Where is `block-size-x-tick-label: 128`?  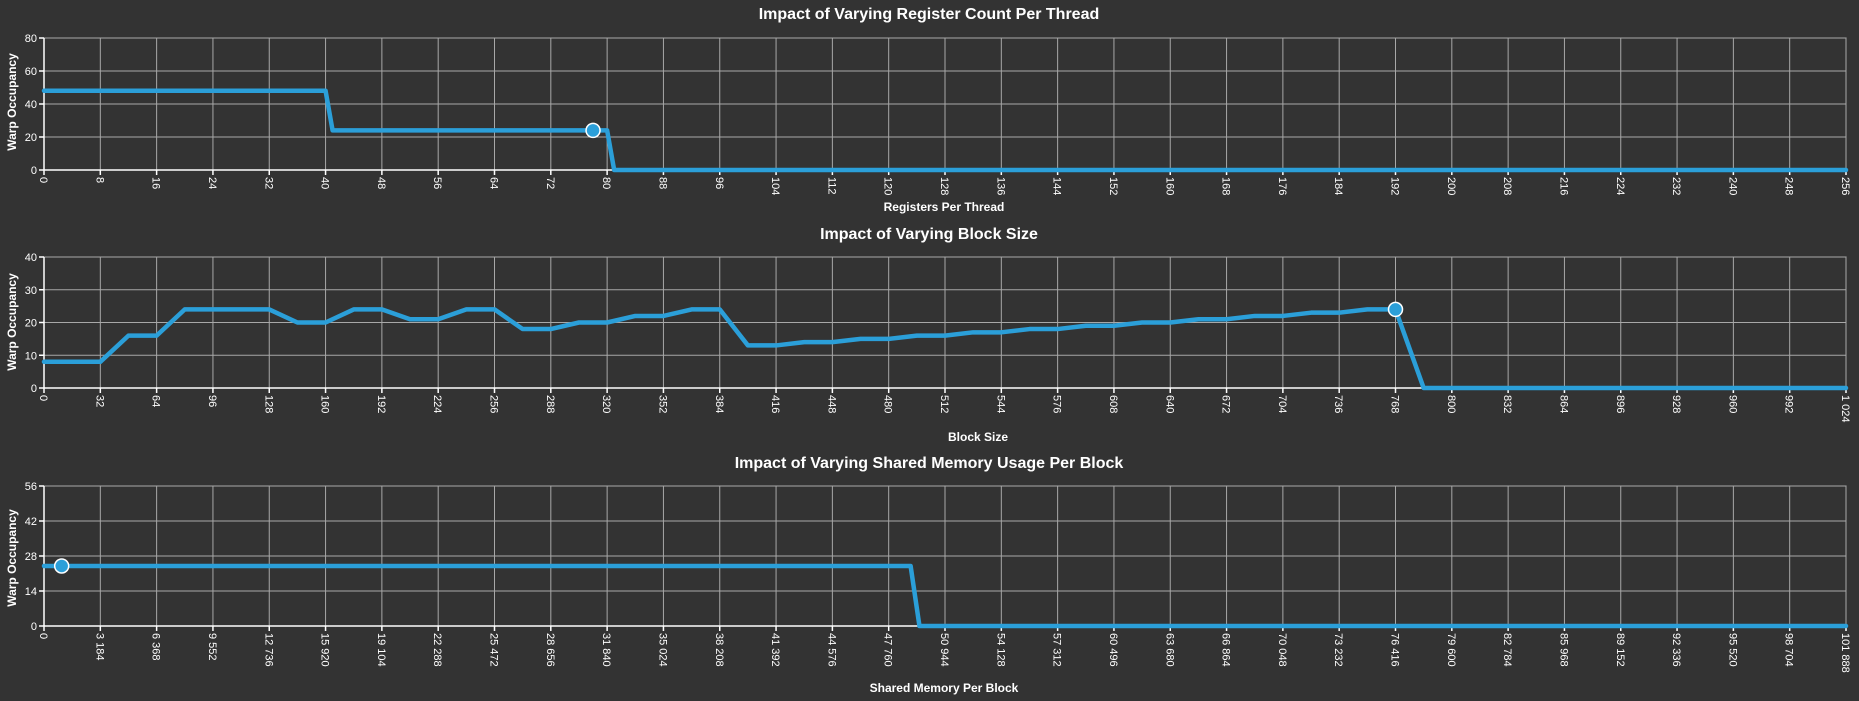 block-size-x-tick-label: 128 is located at coordinates (268, 404).